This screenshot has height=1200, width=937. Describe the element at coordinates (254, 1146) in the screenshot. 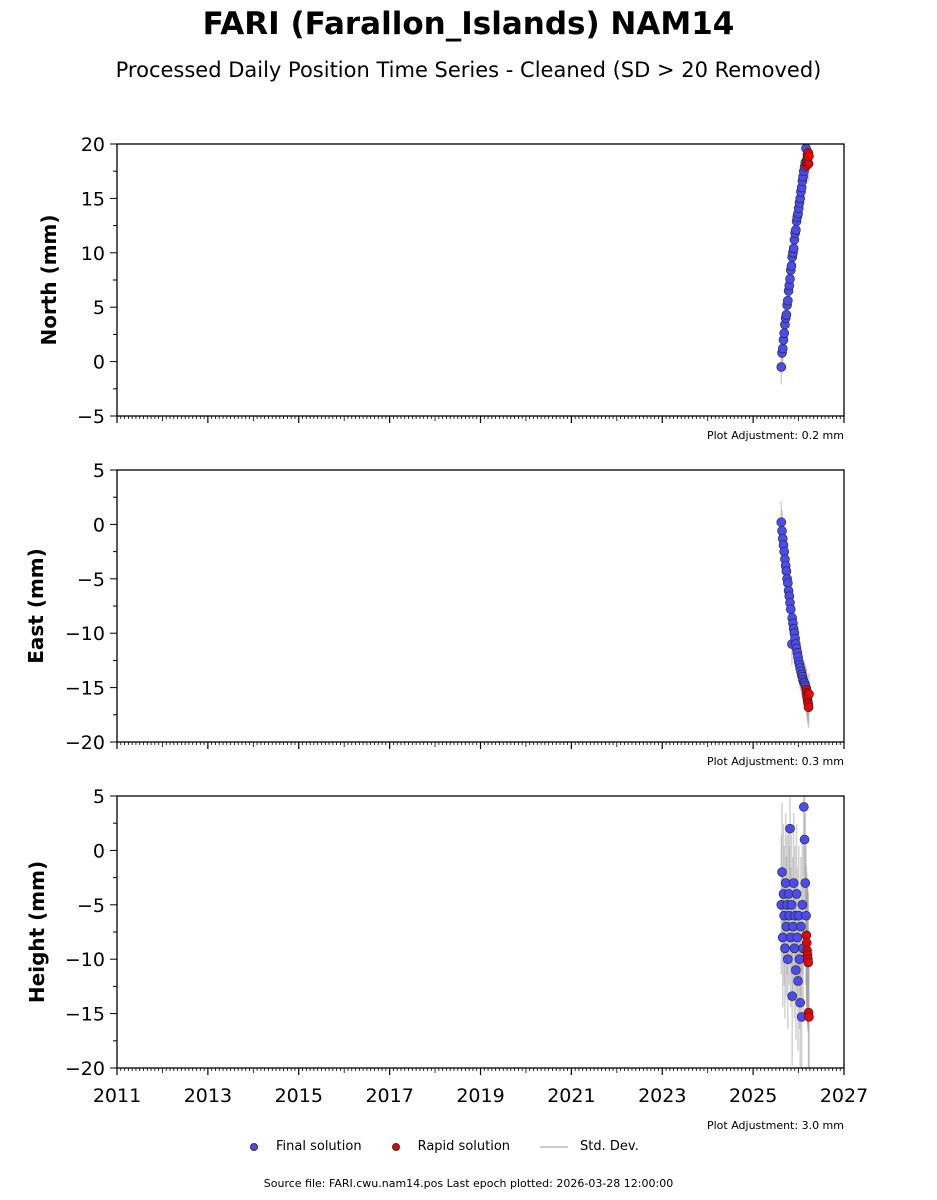

I see `final-marker-icon` at that location.